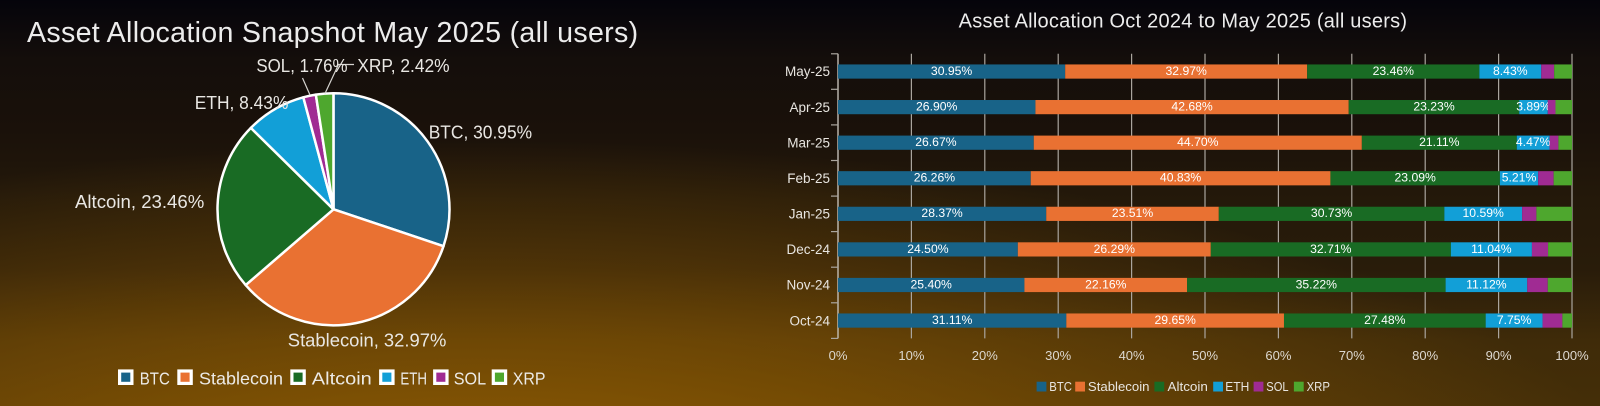 The width and height of the screenshot is (1600, 406). What do you see at coordinates (1483, 213) in the screenshot?
I see `svg-text: 10.59%` at bounding box center [1483, 213].